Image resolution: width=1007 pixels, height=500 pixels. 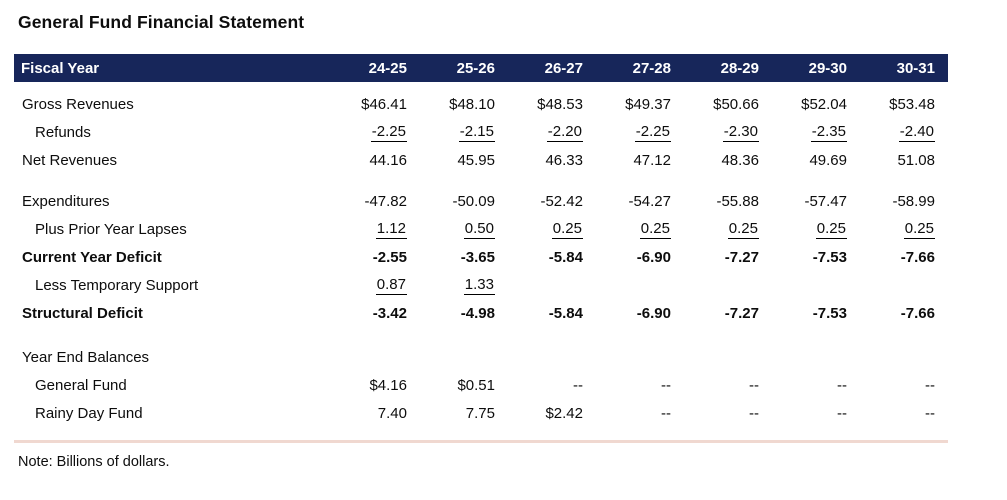 What do you see at coordinates (385, 201) in the screenshot?
I see `table-cell: -47.82` at bounding box center [385, 201].